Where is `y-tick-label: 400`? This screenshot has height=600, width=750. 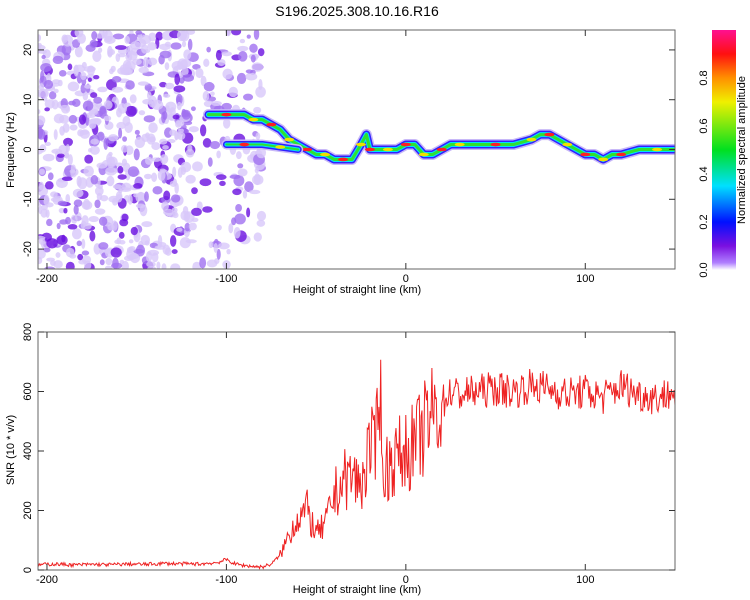
y-tick-label: 400 is located at coordinates (28, 451).